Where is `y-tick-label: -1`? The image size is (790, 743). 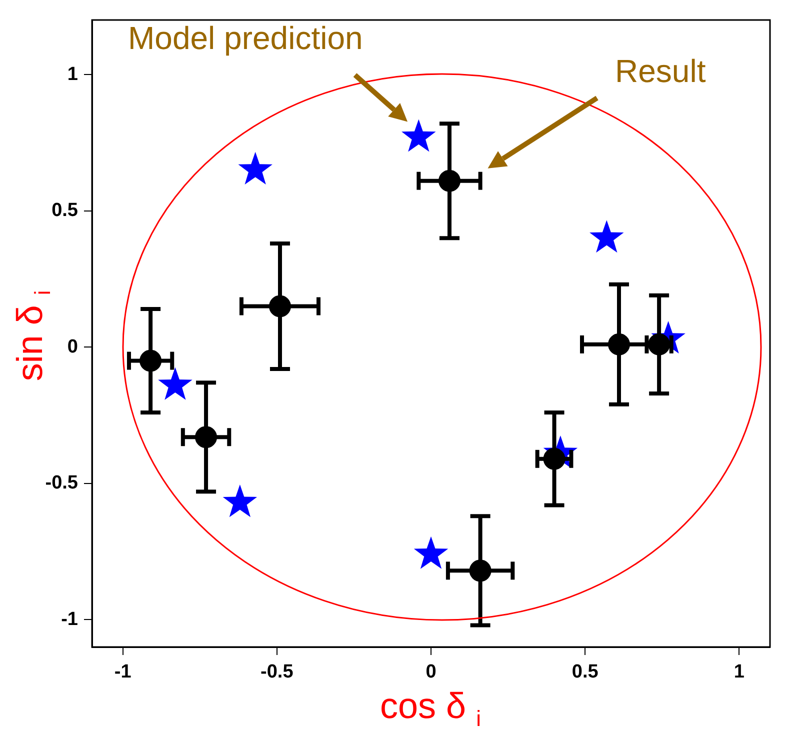 y-tick-label: -1 is located at coordinates (69, 619).